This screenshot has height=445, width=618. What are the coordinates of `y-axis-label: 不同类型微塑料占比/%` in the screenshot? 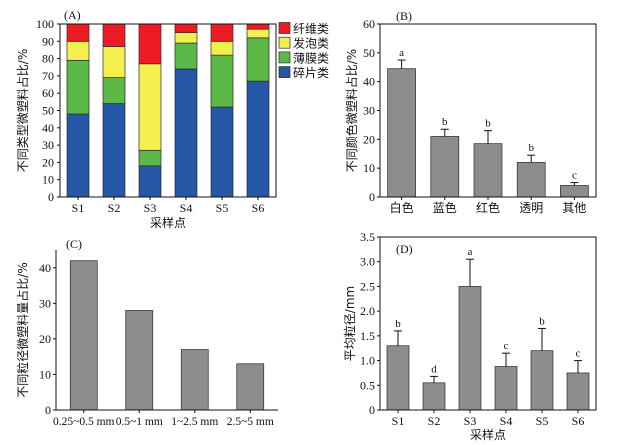 It's located at (22, 110).